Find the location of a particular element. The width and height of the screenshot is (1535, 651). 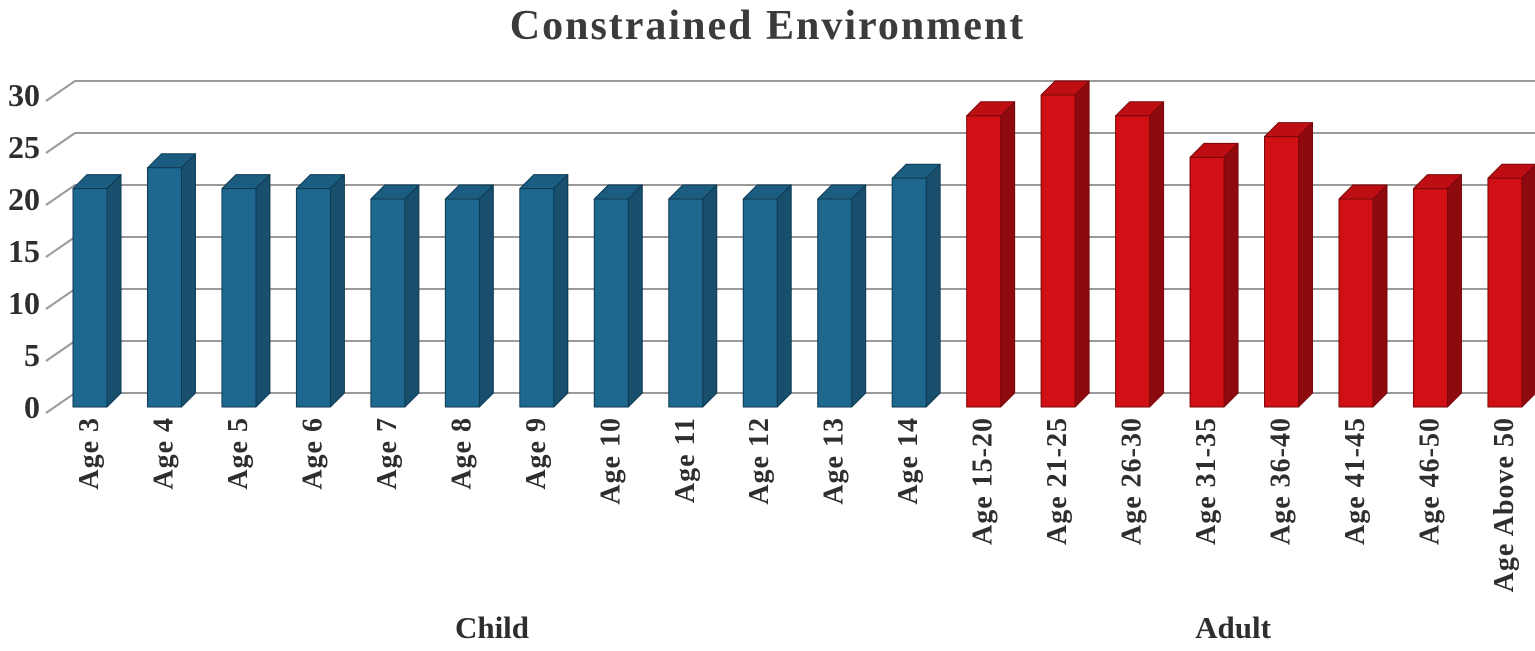

x-tick-label-age-12: Age 12 is located at coordinates (759, 461).